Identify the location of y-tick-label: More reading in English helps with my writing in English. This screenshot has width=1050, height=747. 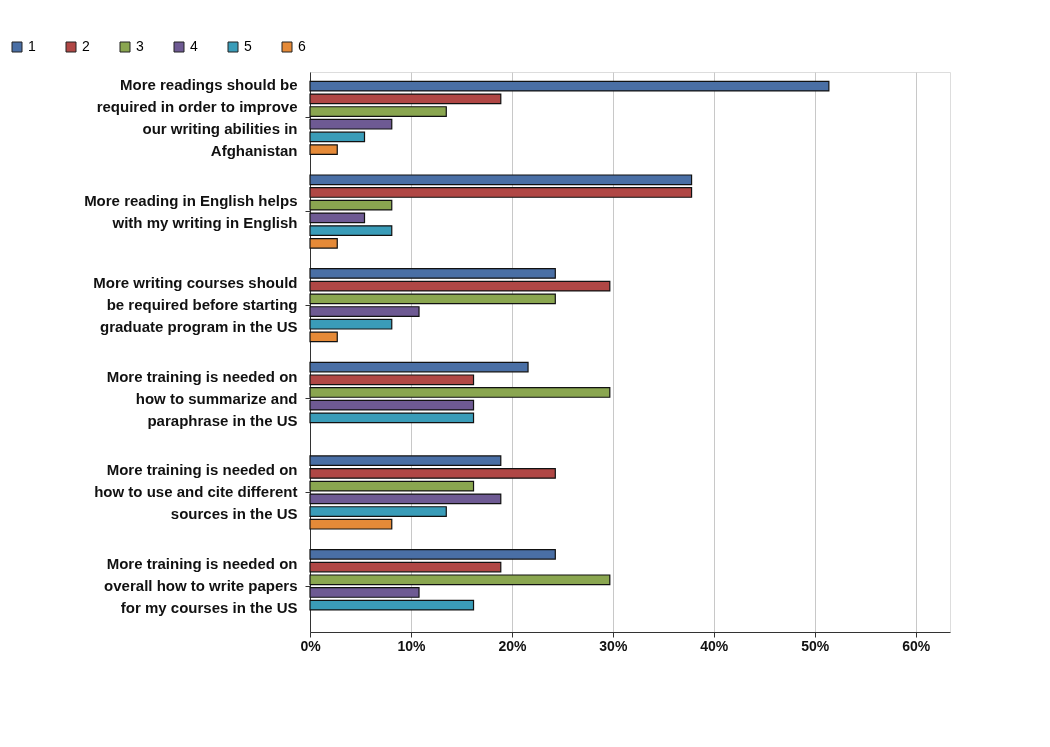
(191, 211).